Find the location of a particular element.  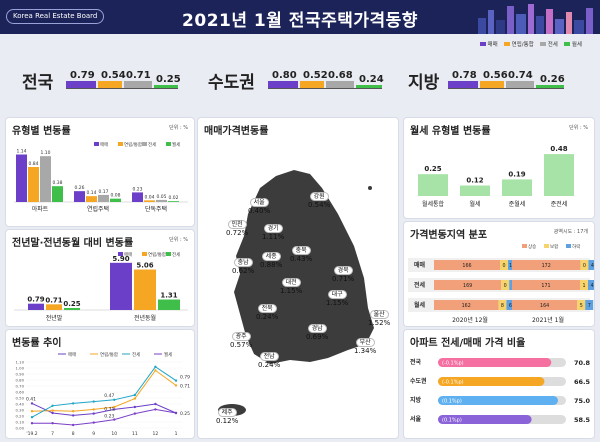

summary-local: 지방 0.78 0.56 0.74 0.26 is located at coordinates (496, 80).